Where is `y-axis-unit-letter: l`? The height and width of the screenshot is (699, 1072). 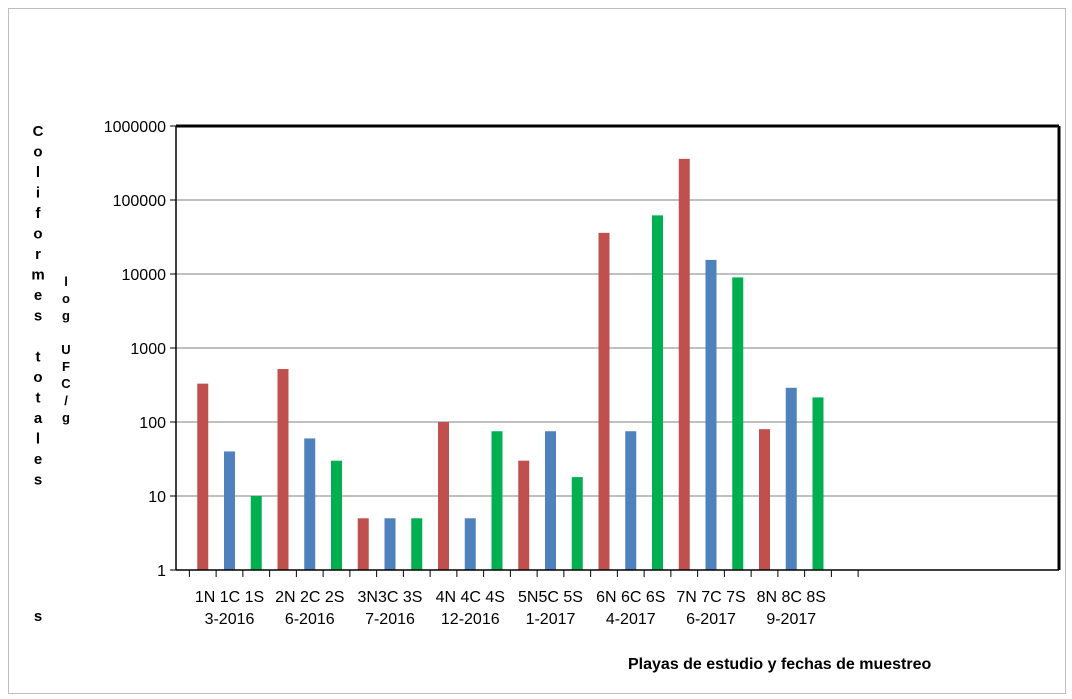
y-axis-unit-letter: l is located at coordinates (66, 281).